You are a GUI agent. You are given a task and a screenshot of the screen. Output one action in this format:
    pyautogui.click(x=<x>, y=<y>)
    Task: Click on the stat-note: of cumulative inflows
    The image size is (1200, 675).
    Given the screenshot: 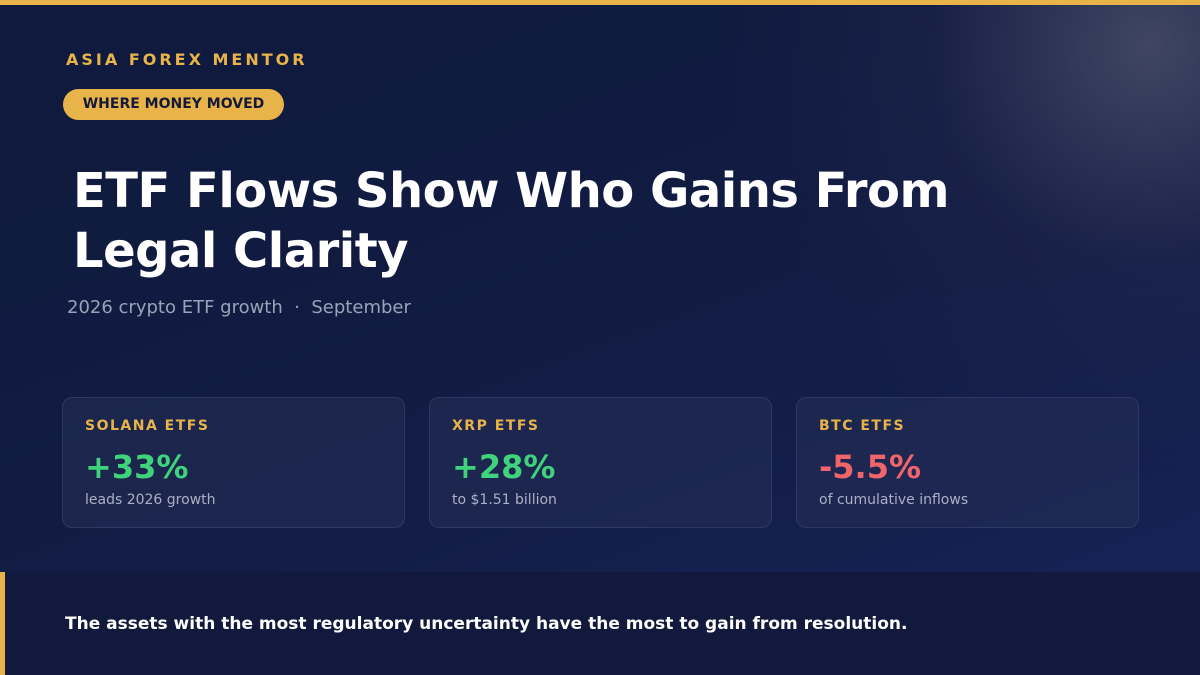 What is the action you would take?
    pyautogui.click(x=894, y=500)
    